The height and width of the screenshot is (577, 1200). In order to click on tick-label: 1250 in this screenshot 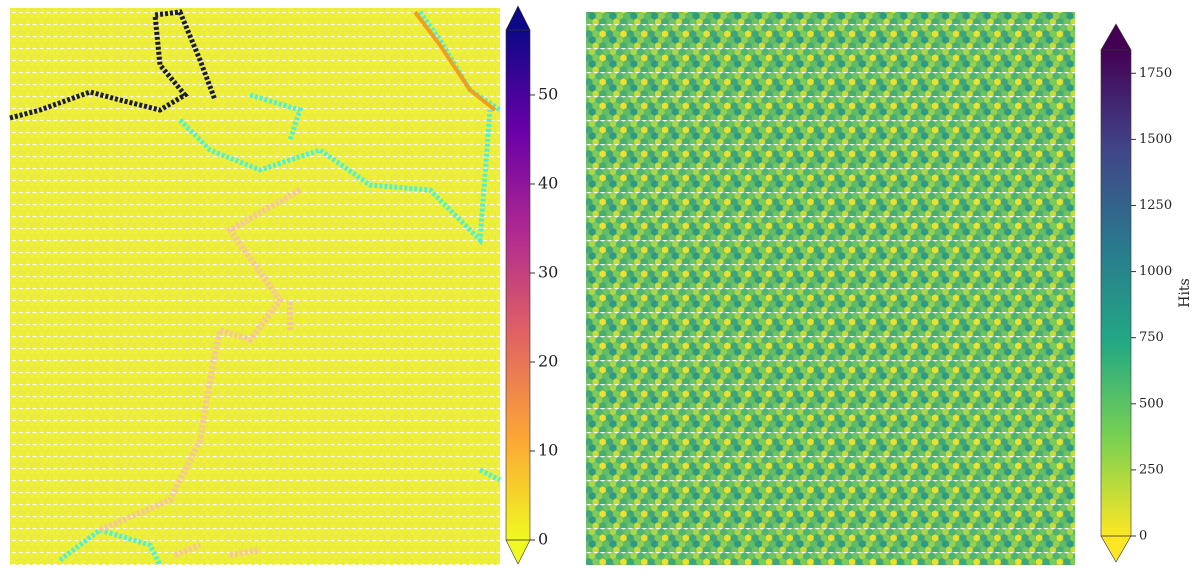, I will do `click(1155, 205)`.